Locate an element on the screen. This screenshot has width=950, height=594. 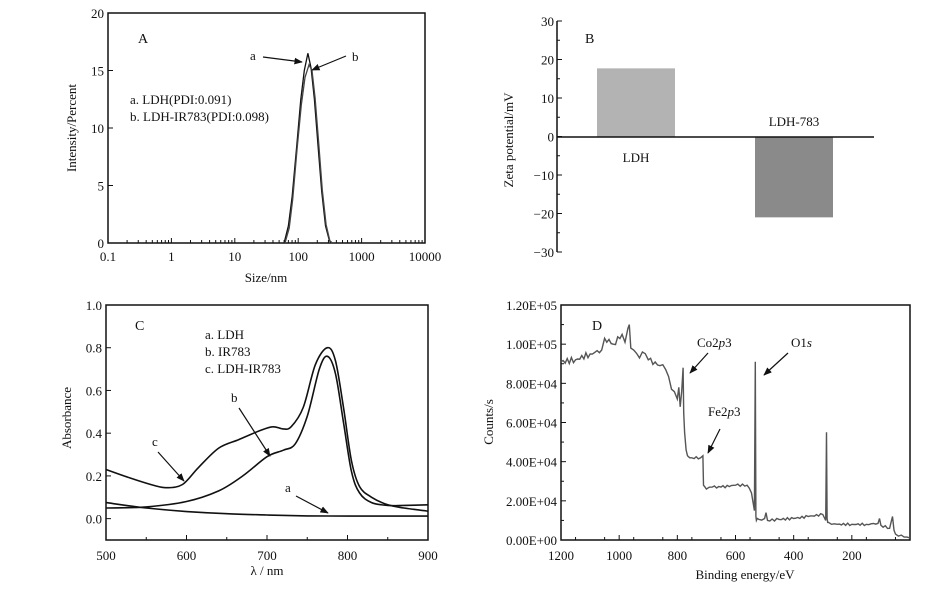
panel-d-ytick-label: 1.20E+05 is located at coordinates (531, 305).